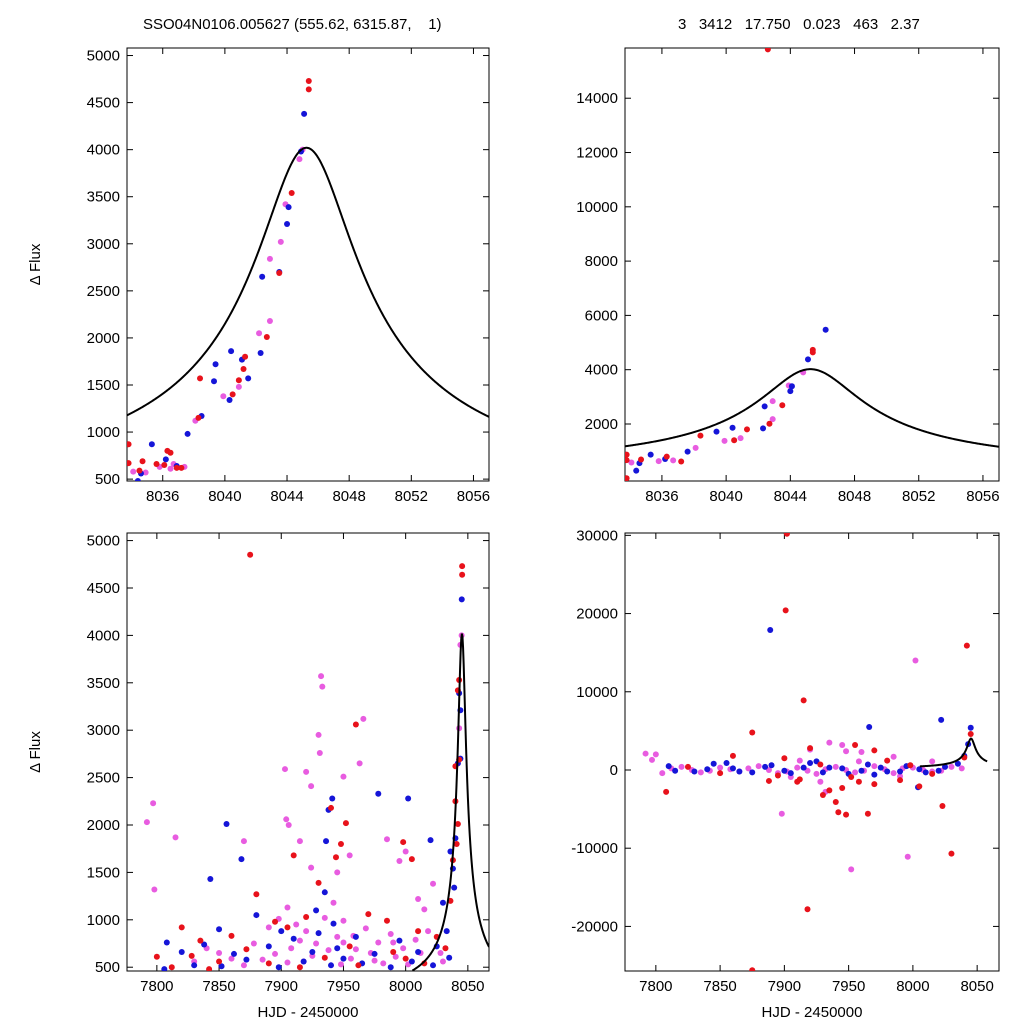  I want to click on y-tick-label: 1500, so click(103, 385).